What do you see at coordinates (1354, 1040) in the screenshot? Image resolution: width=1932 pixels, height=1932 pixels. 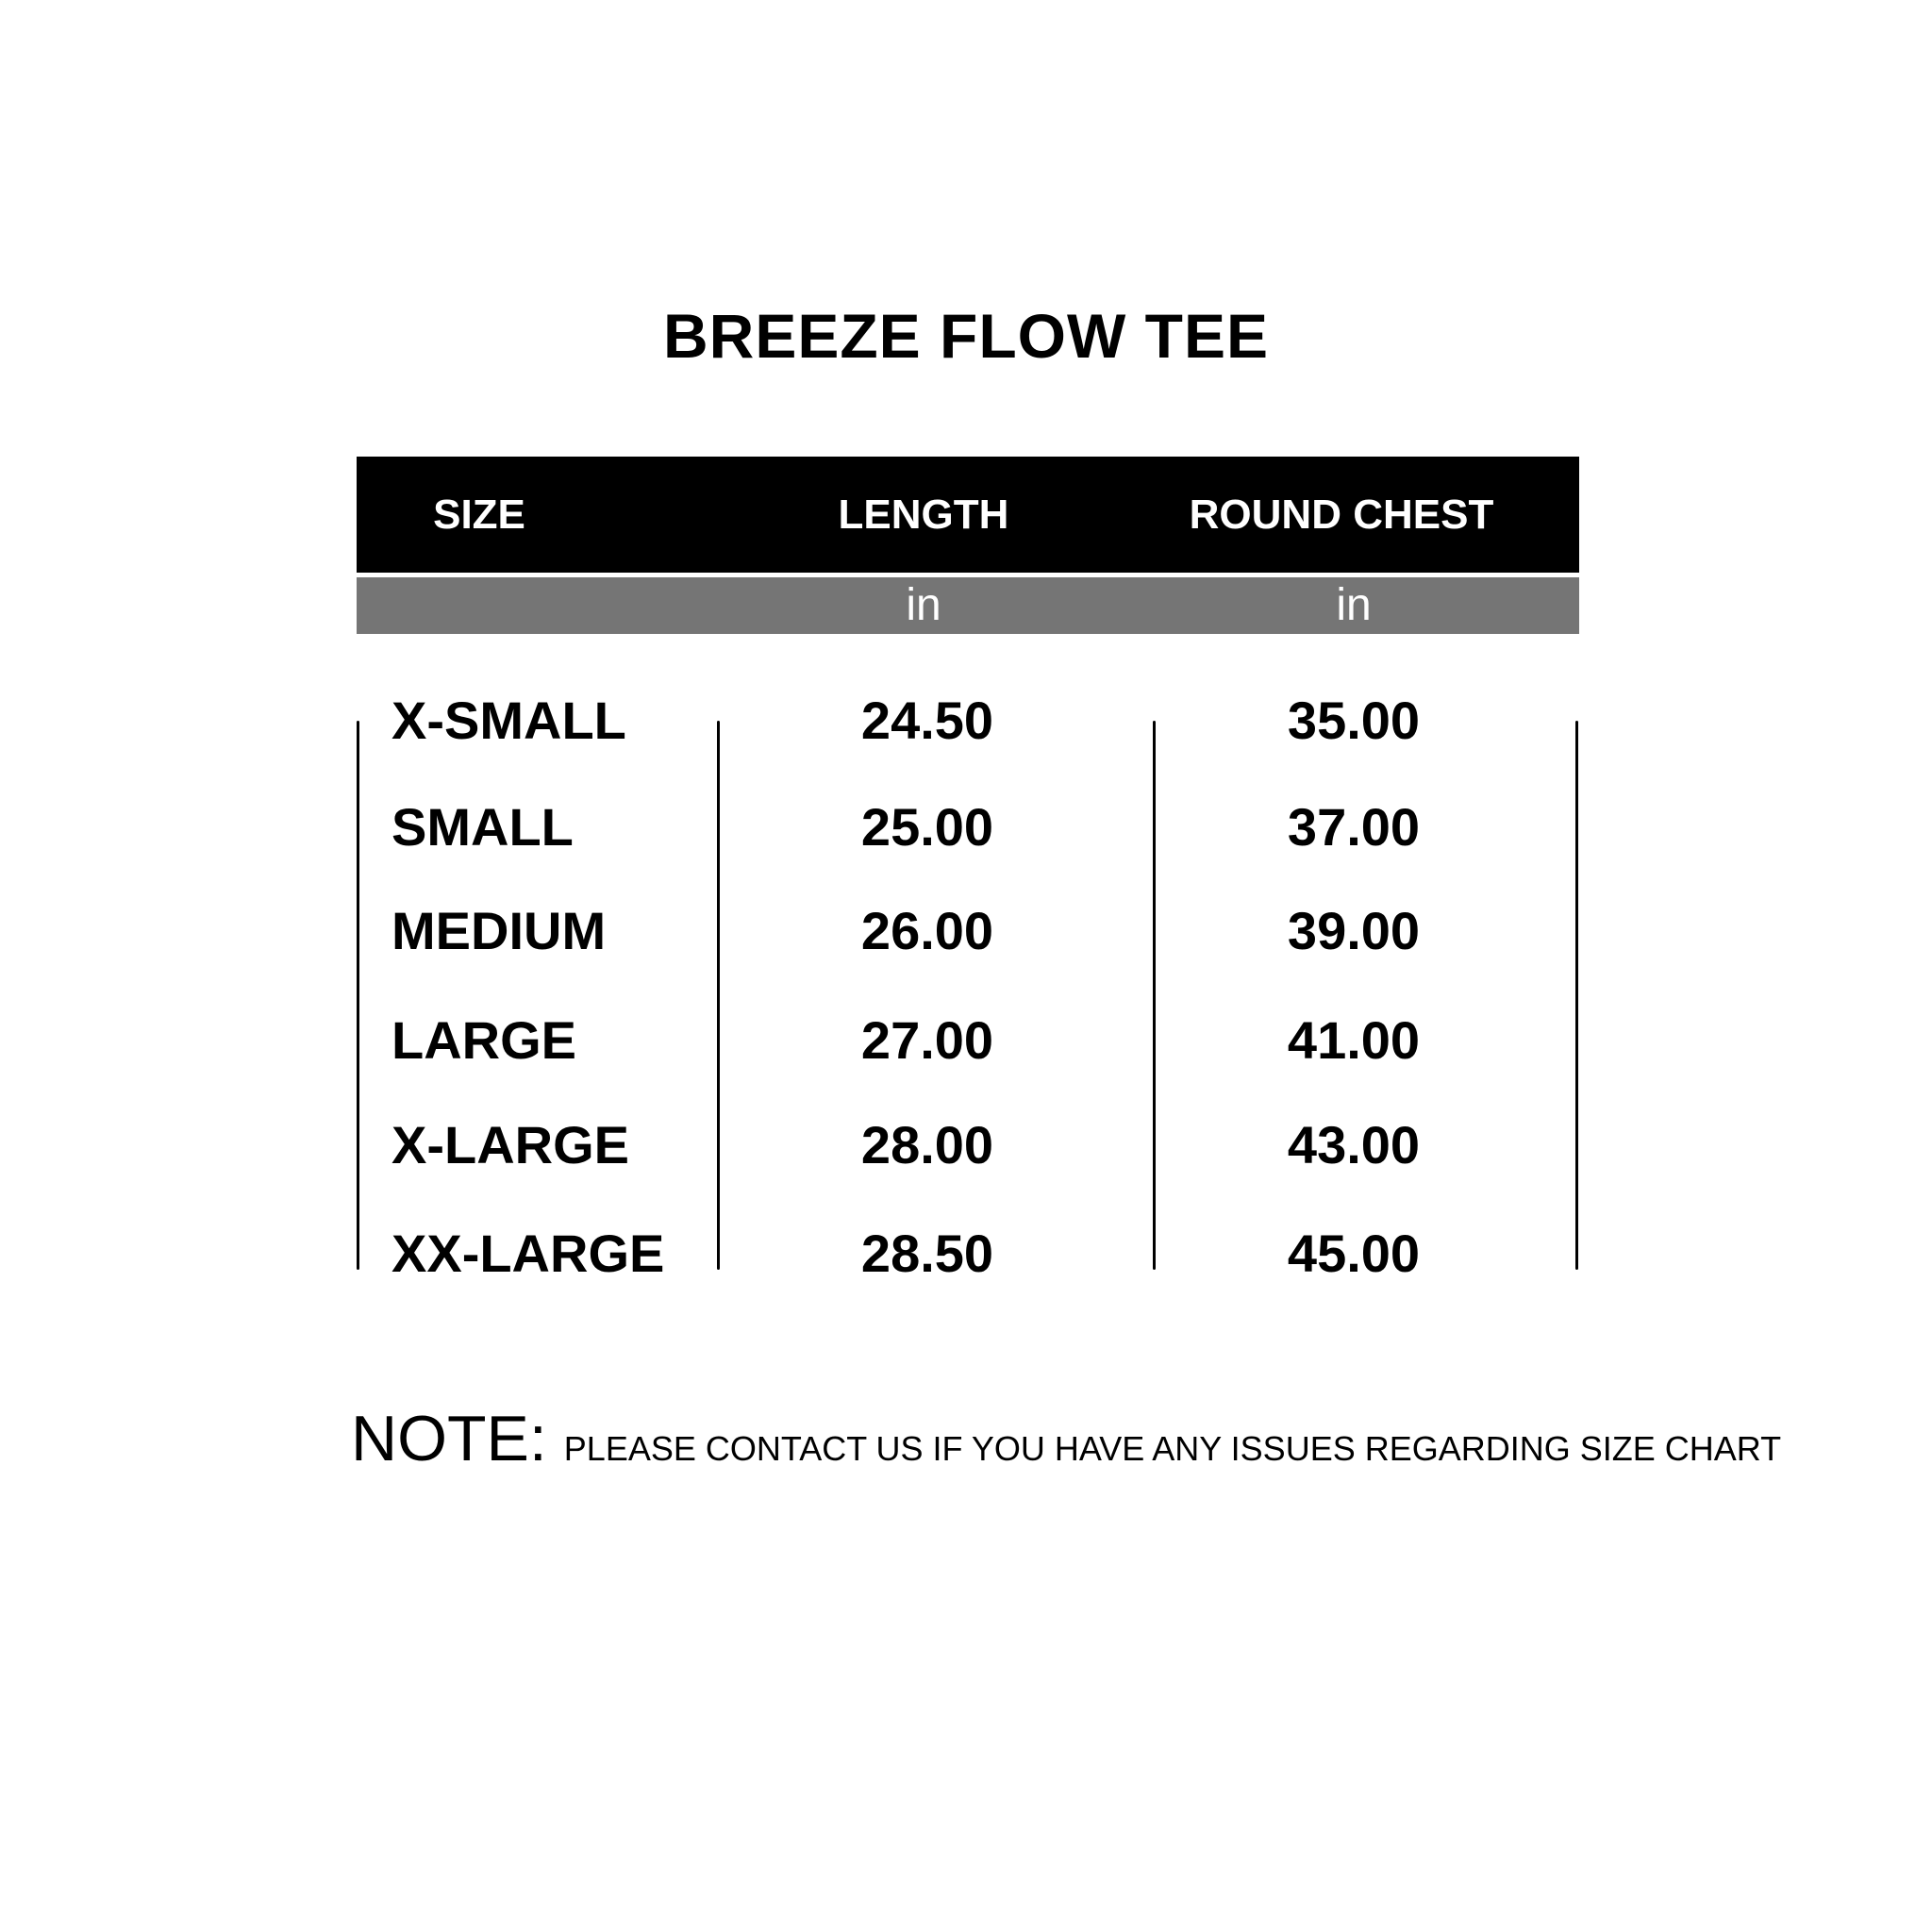 I see `round-chest-cell: 41.00` at bounding box center [1354, 1040].